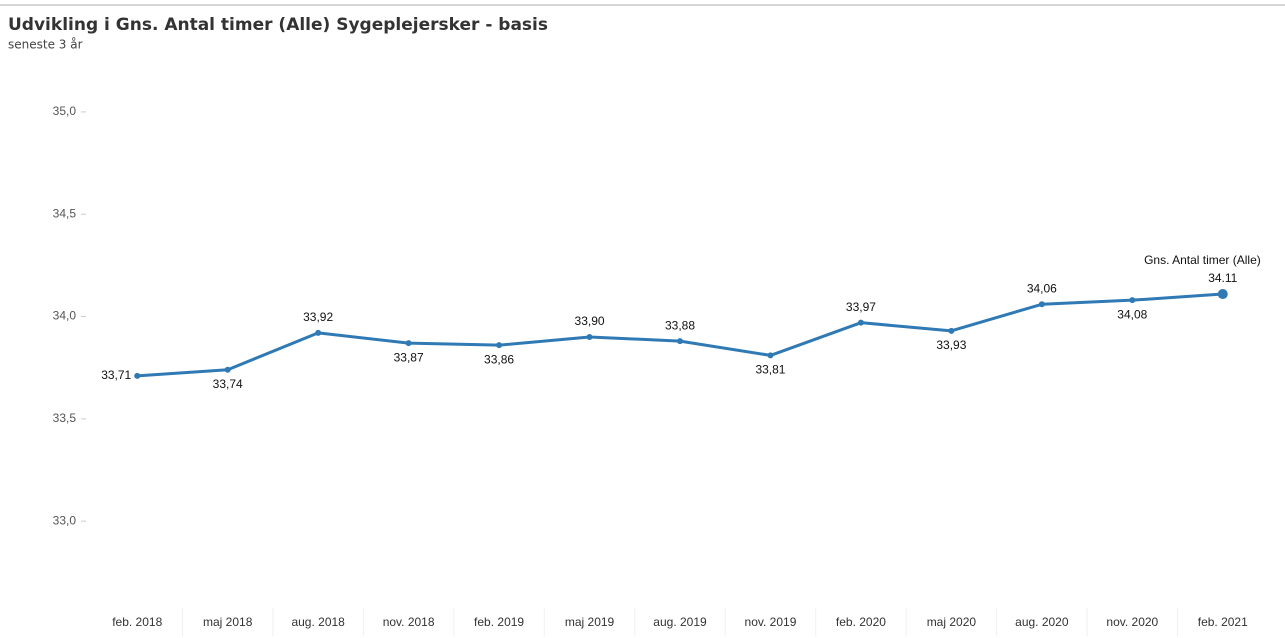 Image resolution: width=1285 pixels, height=638 pixels. Describe the element at coordinates (1222, 278) in the screenshot. I see `data-label: 34.11` at that location.